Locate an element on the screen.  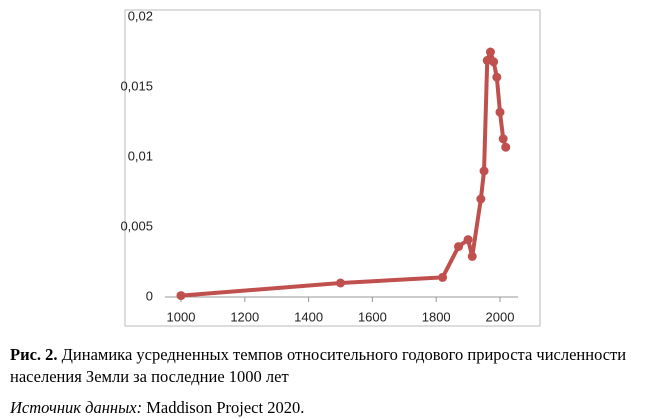
y-tick-label: 0,015 is located at coordinates (136, 85).